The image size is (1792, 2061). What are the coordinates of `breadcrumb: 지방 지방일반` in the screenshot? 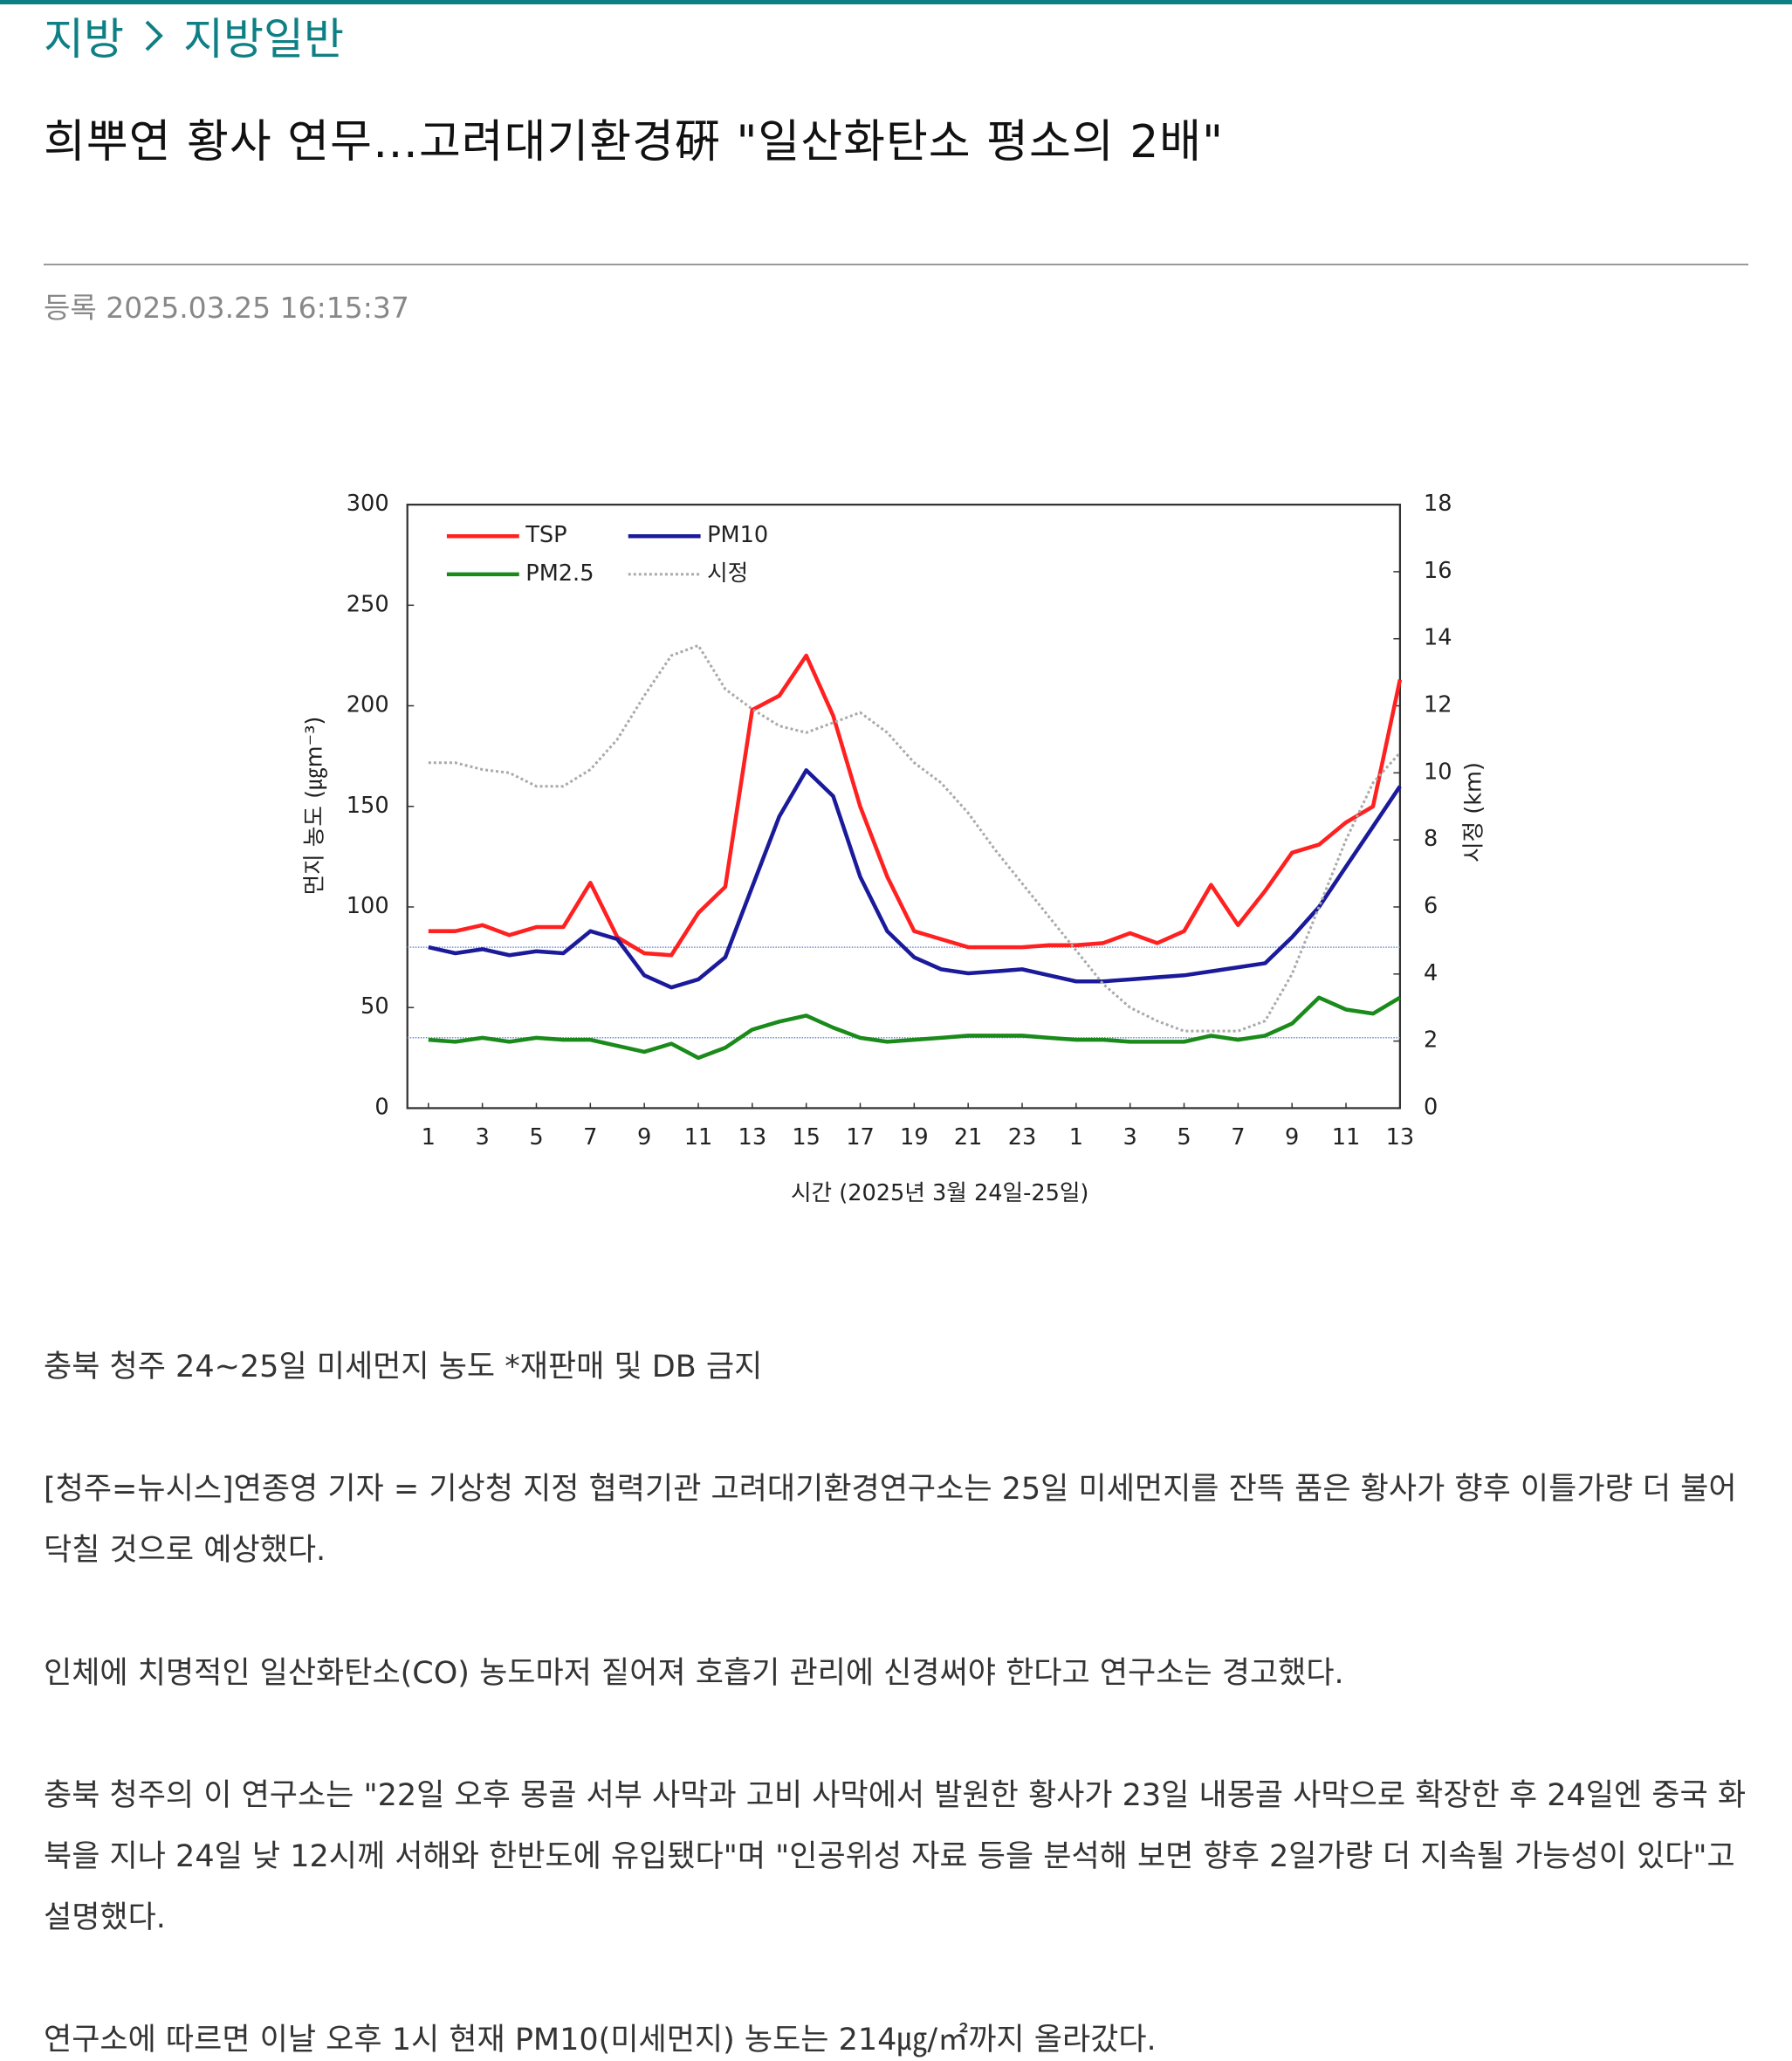 It's located at (194, 35).